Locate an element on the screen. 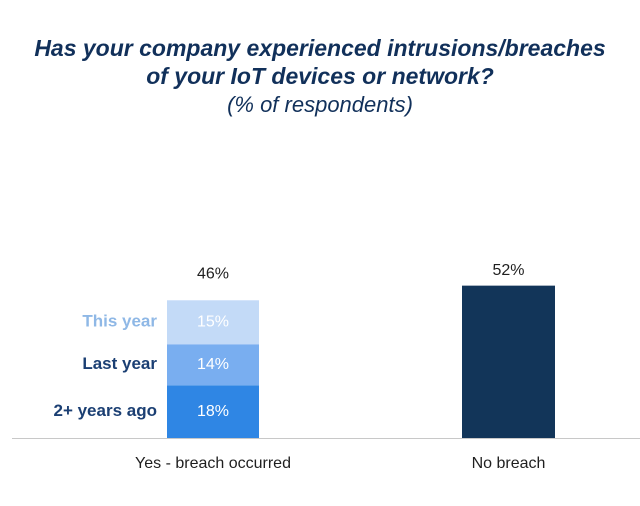 This screenshot has height=506, width=640. x-tick-label-yes-breach: Yes - breach occurred is located at coordinates (213, 463).